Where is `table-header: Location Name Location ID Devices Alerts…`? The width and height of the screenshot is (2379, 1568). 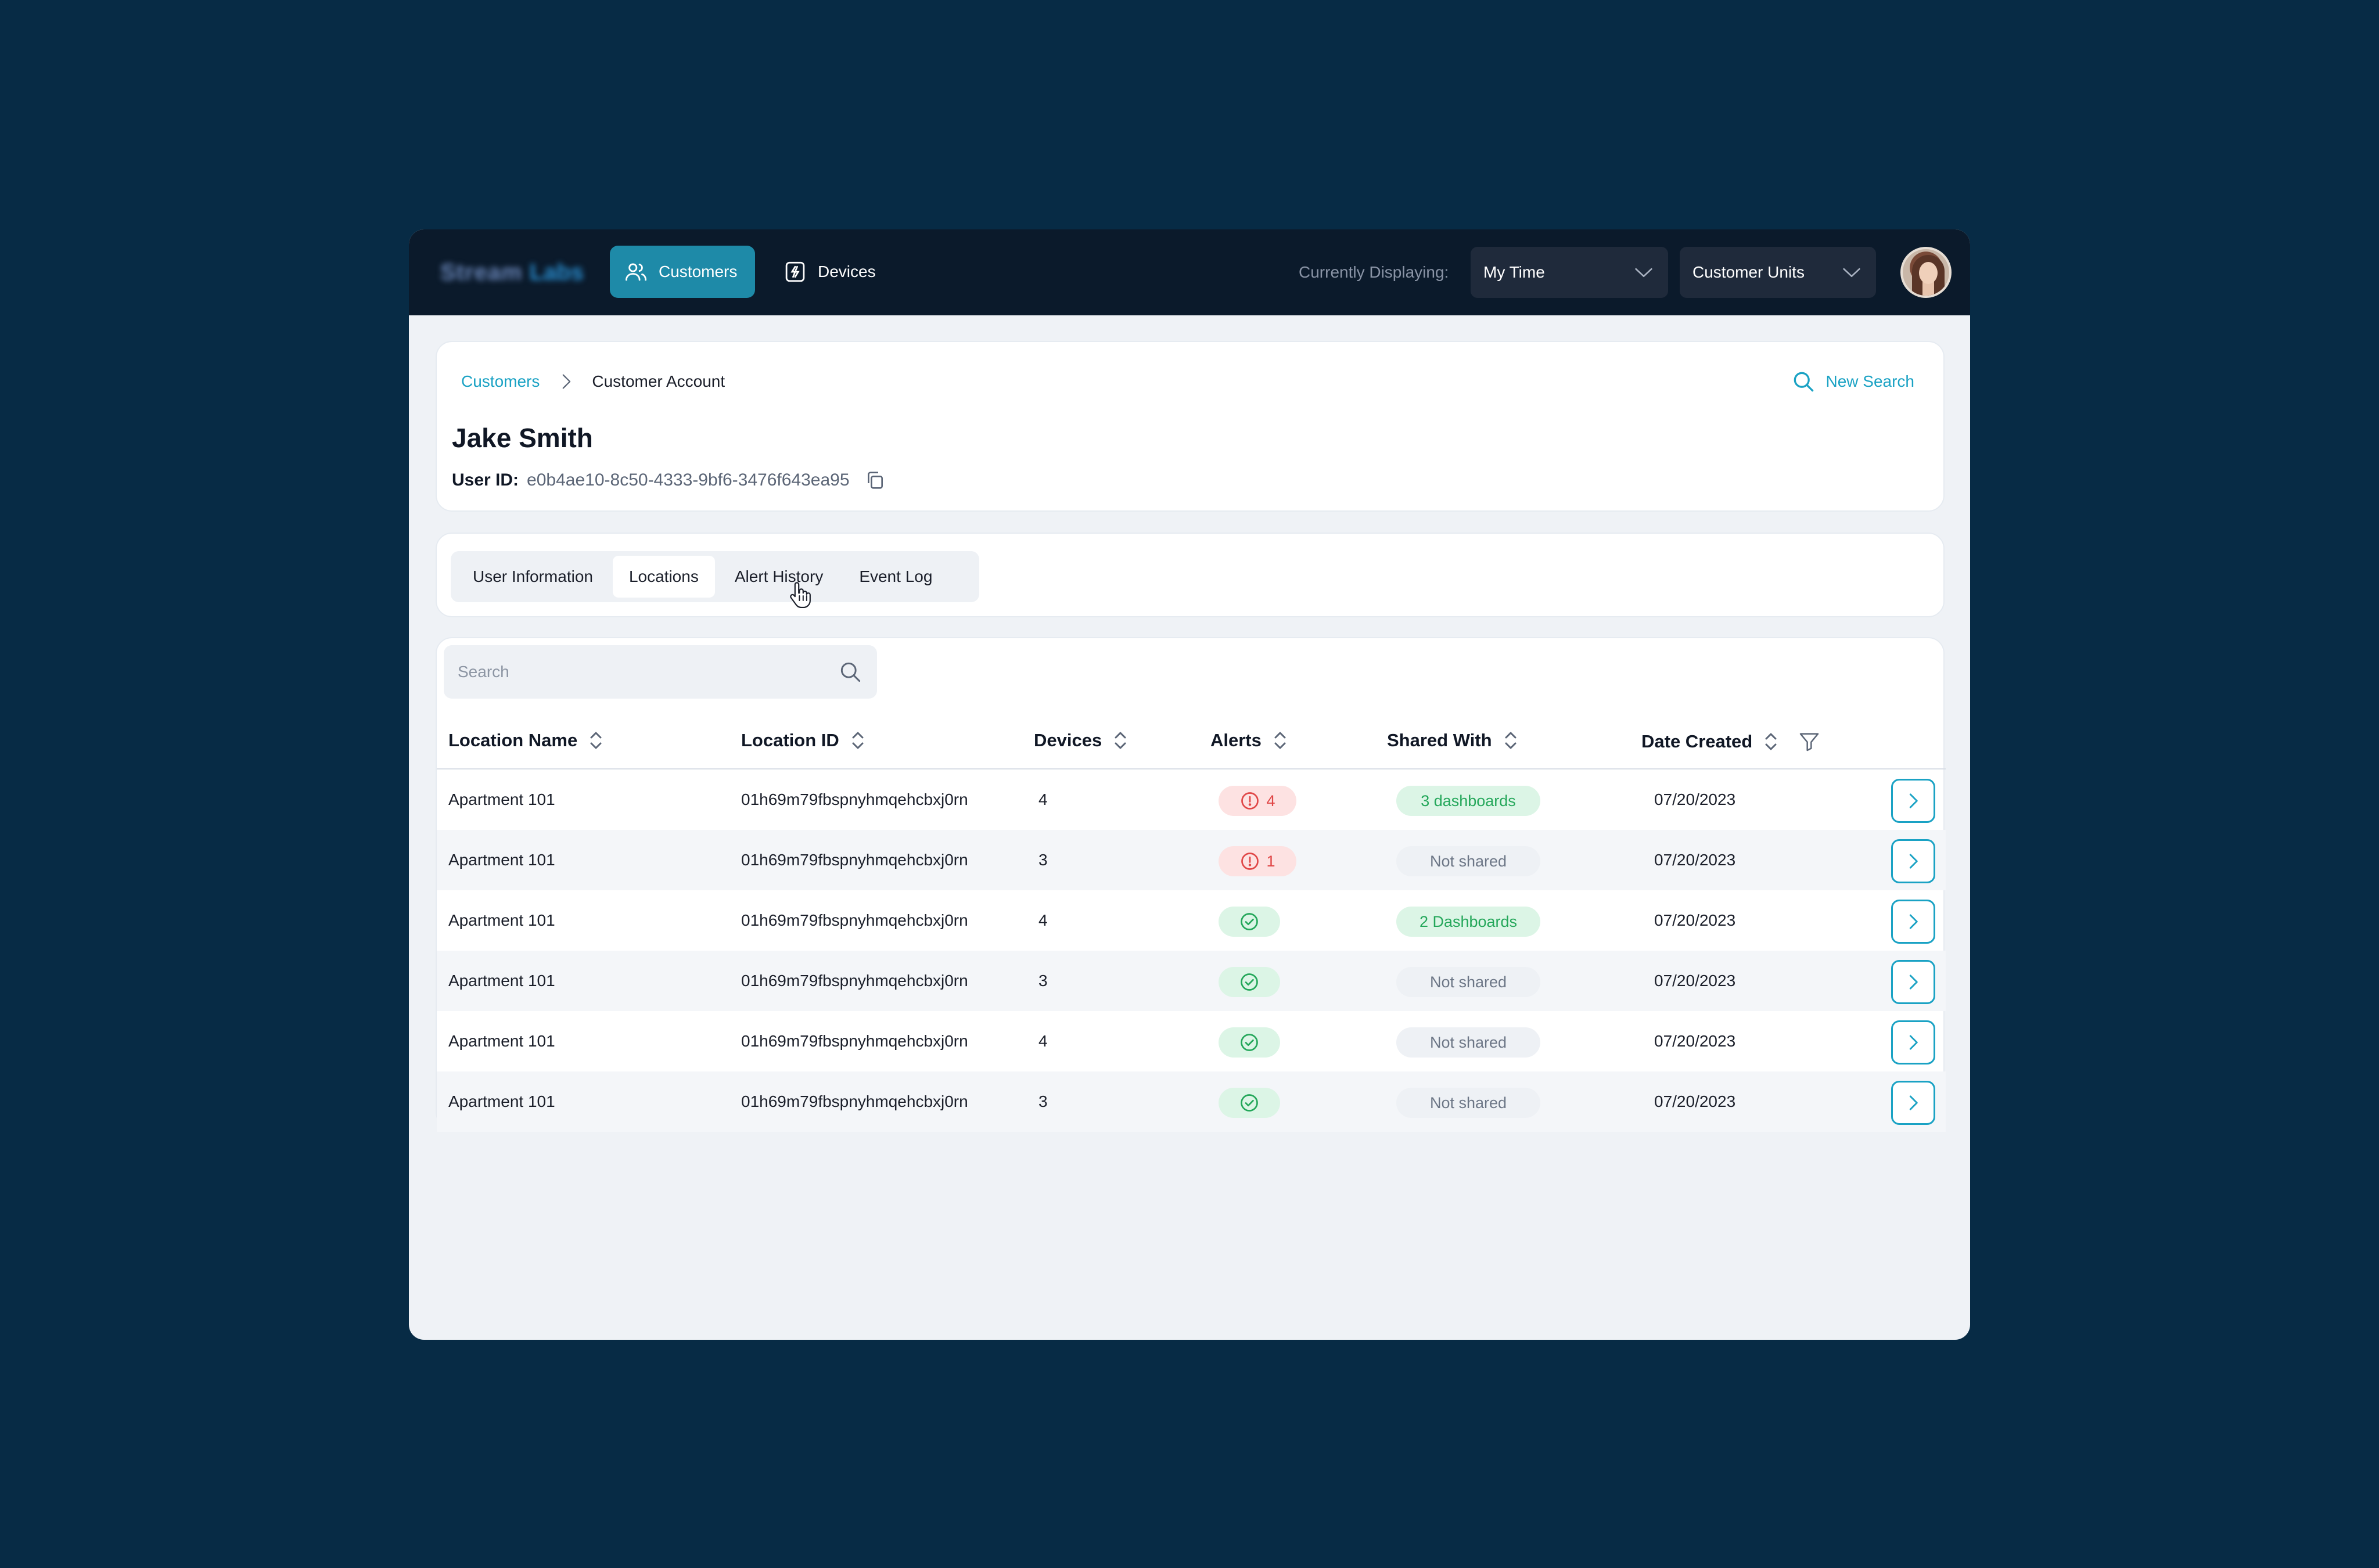
table-header: Location Name Location ID Devices Alerts… is located at coordinates (1191, 743).